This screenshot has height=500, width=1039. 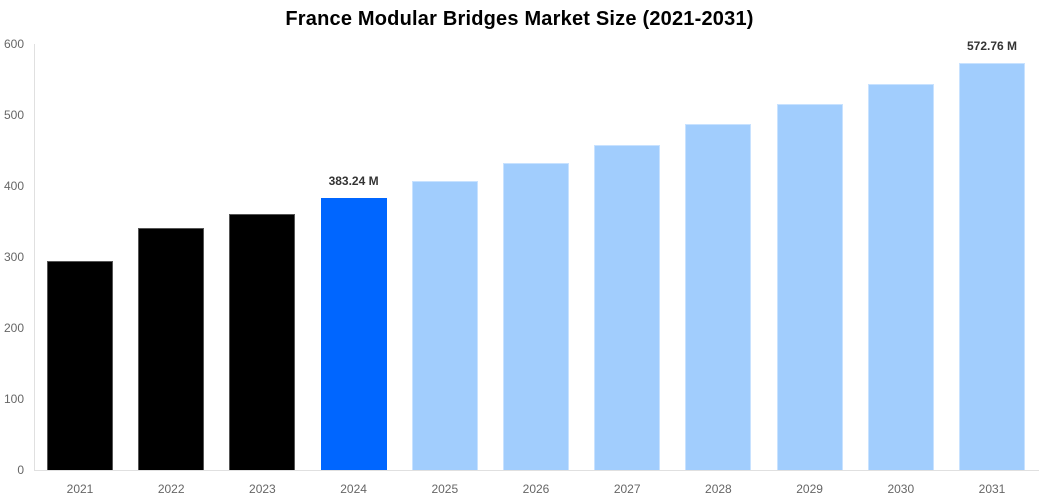 I want to click on bar-2027, so click(x=627, y=307).